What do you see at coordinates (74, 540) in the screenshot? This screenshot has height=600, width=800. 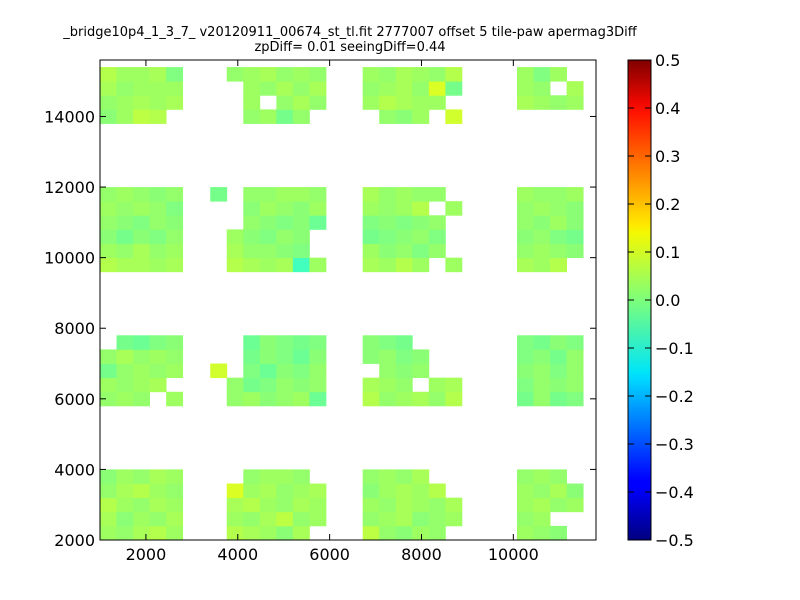 I see `y-tick-label: 2000` at bounding box center [74, 540].